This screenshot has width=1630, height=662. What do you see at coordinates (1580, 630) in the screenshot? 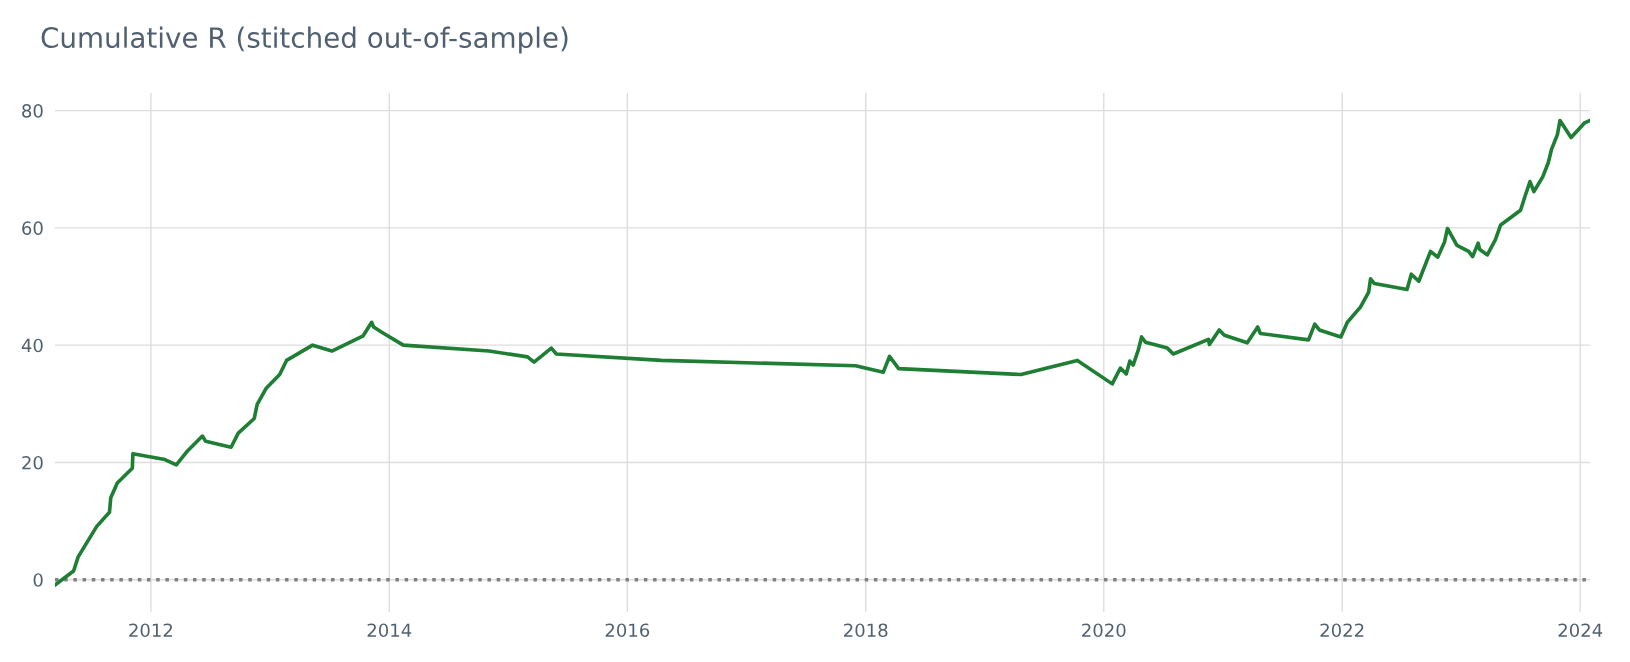
I see `x-tick-label: 2024` at bounding box center [1580, 630].